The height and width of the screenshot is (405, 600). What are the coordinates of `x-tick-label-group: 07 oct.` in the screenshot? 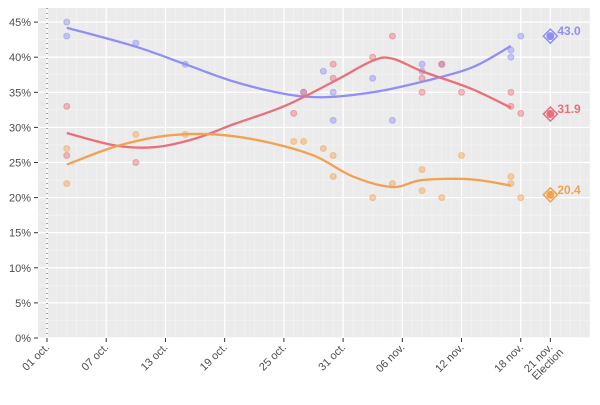 It's located at (95, 358).